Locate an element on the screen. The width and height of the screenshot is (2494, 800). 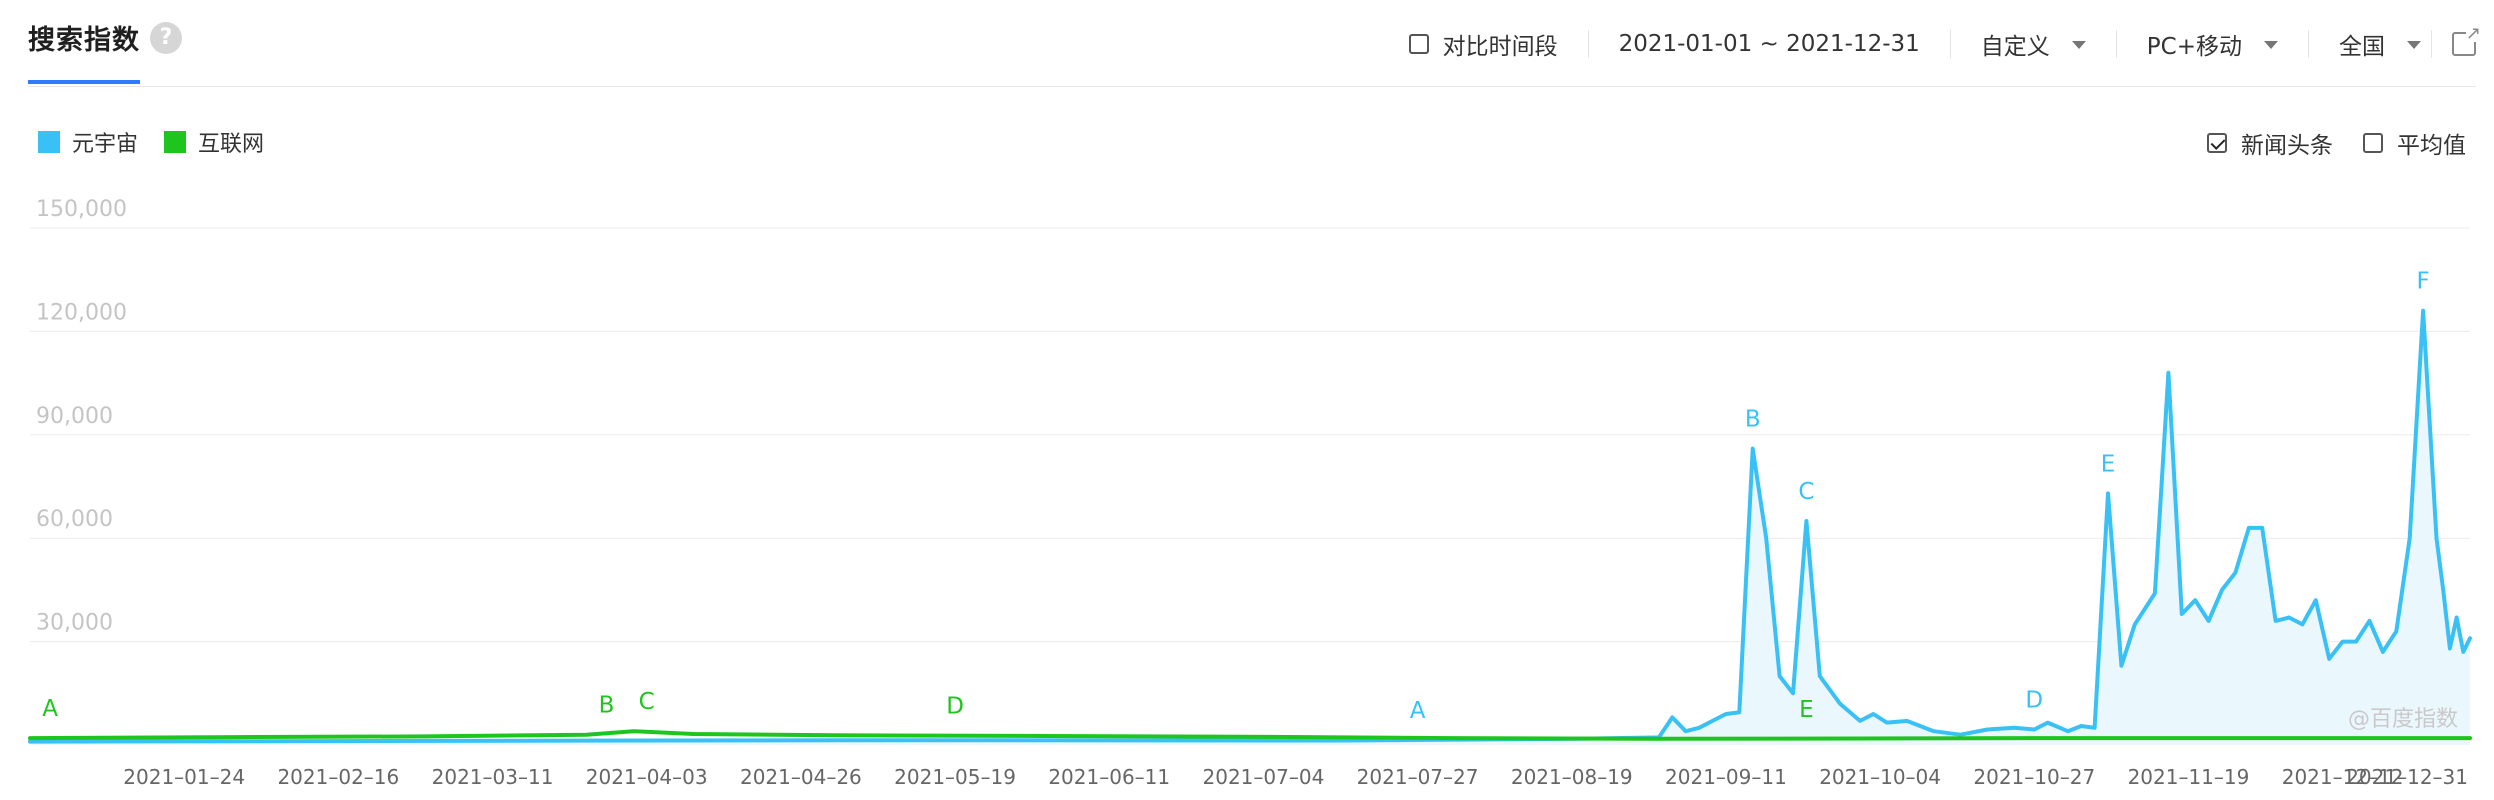
news-checkbox is located at coordinates (2217, 143).